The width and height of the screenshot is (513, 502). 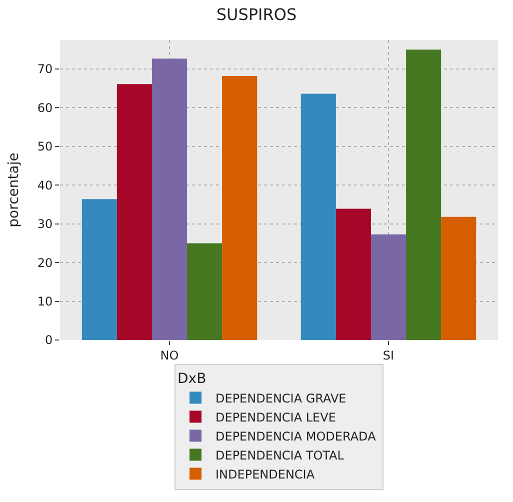 What do you see at coordinates (276, 417) in the screenshot?
I see `legend-label: DEPENDENCIA LEVE` at bounding box center [276, 417].